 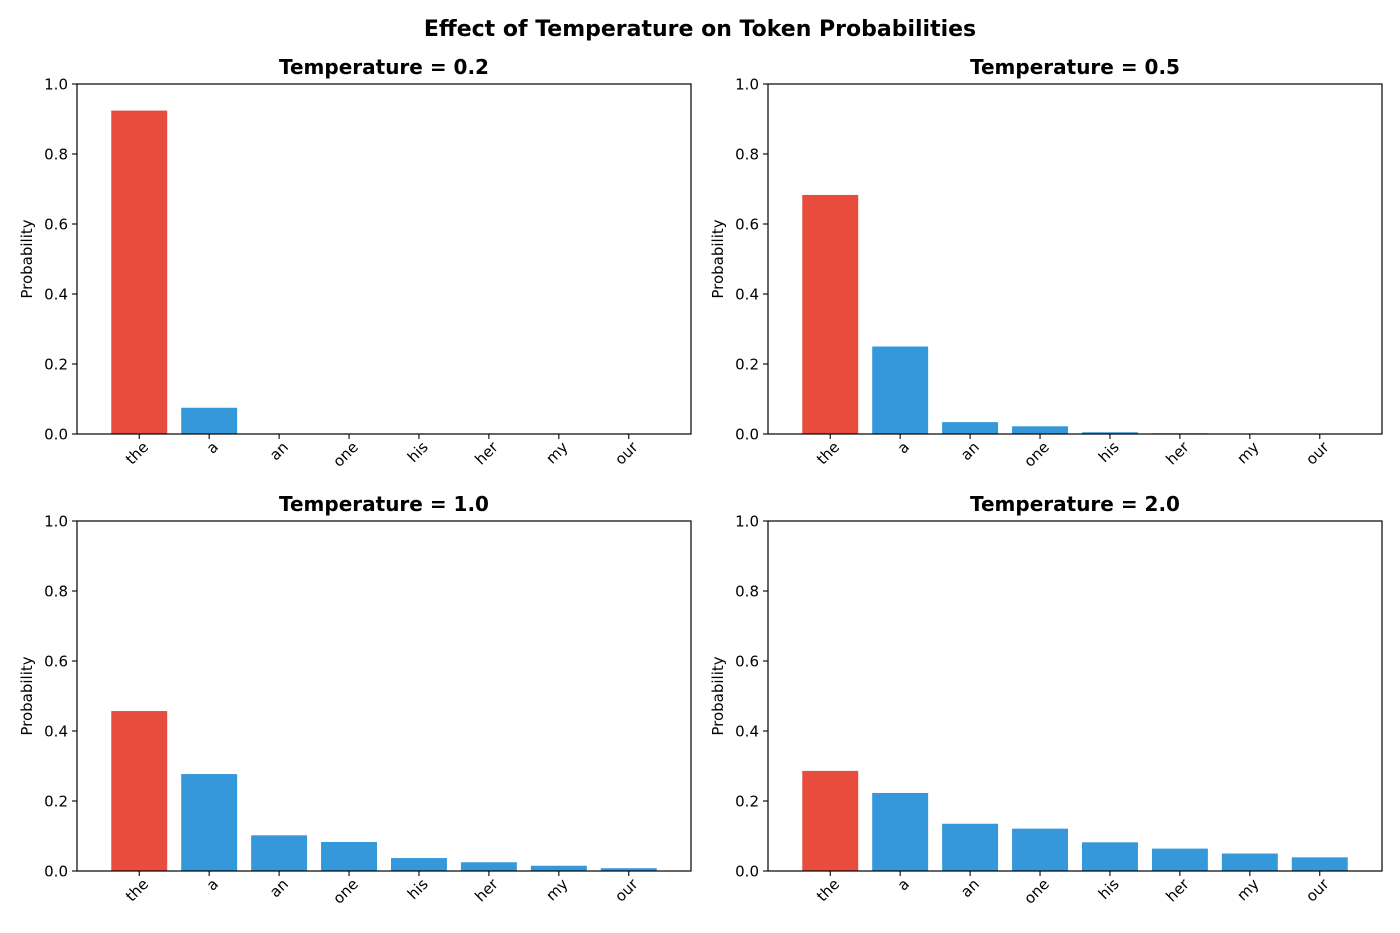 What do you see at coordinates (1075, 504) in the screenshot?
I see `subplot-title: Temperature = 2.0` at bounding box center [1075, 504].